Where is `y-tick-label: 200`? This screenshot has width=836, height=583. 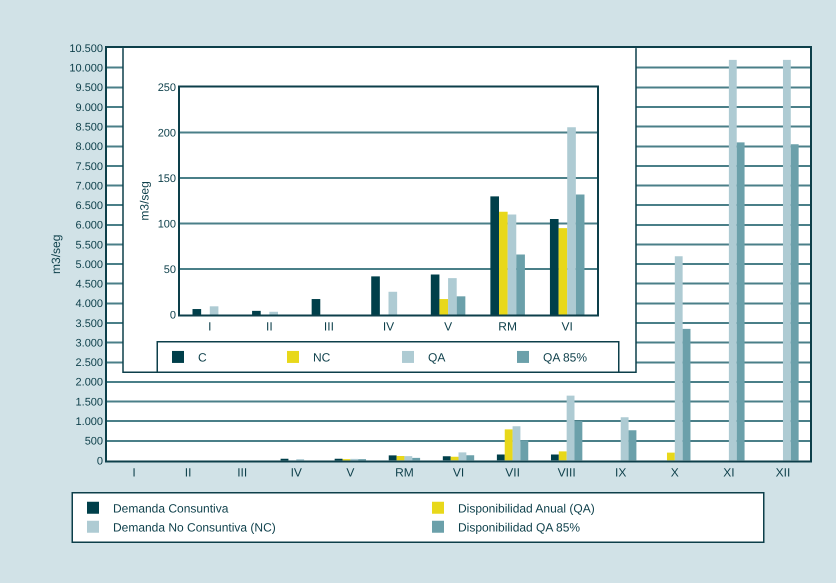 y-tick-label: 200 is located at coordinates (167, 134).